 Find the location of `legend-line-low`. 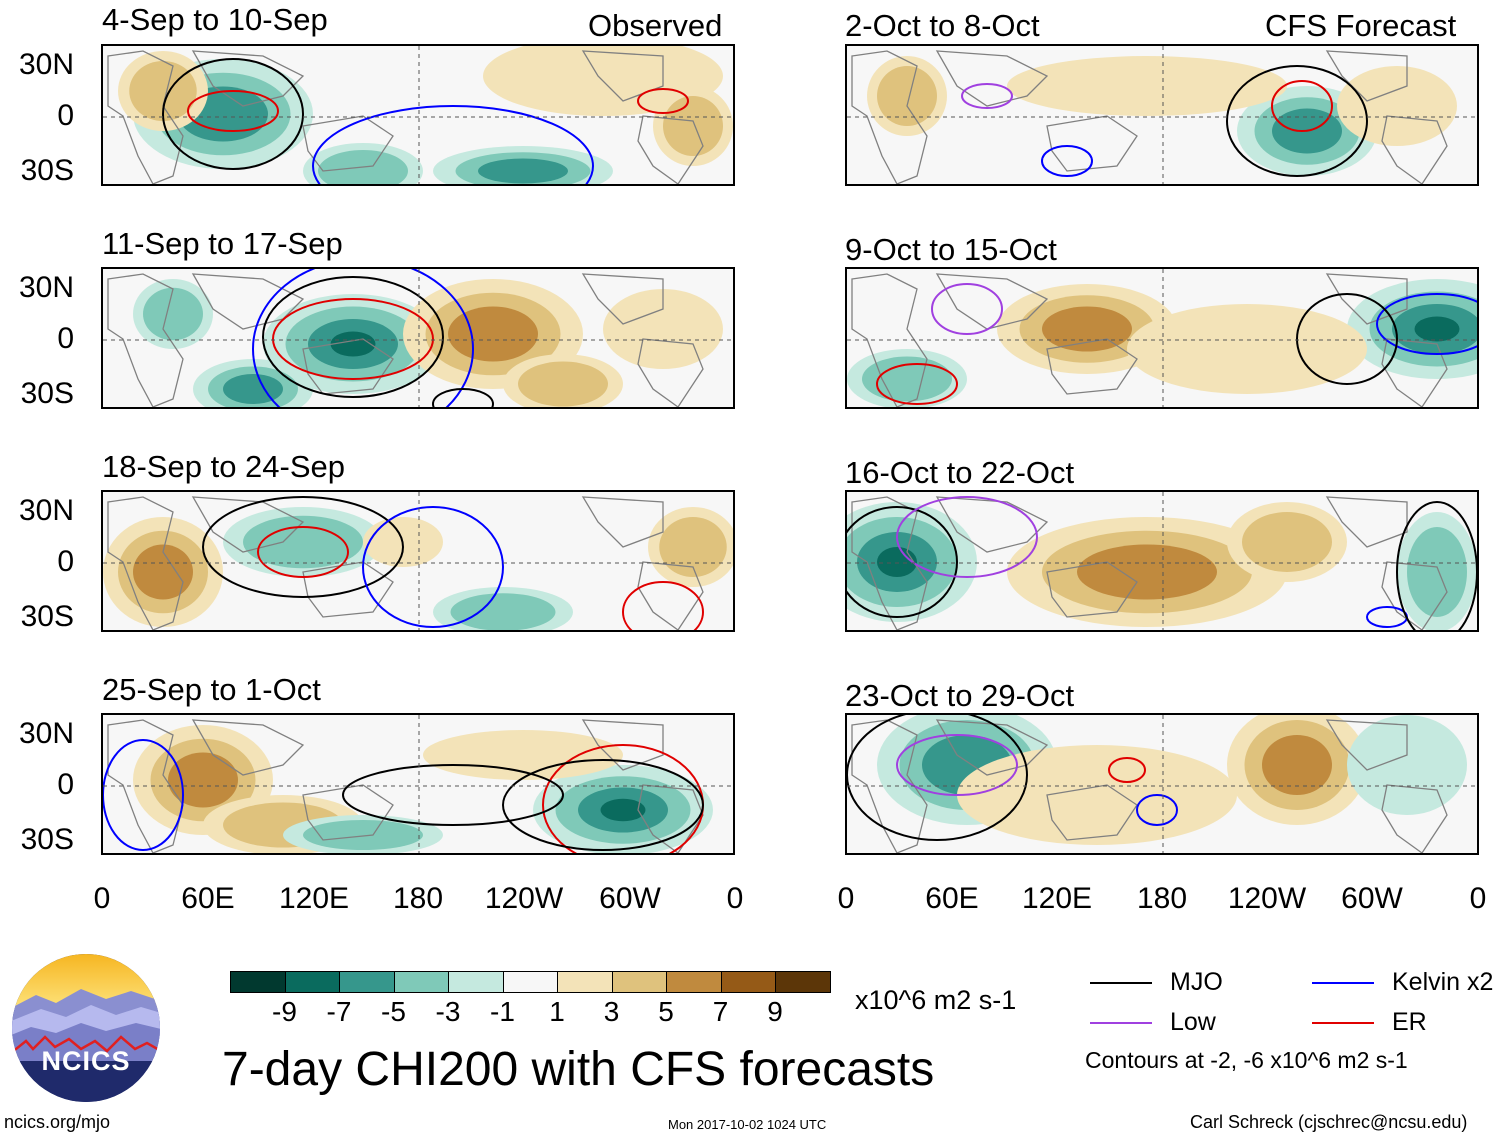

legend-line-low is located at coordinates (1121, 1023).